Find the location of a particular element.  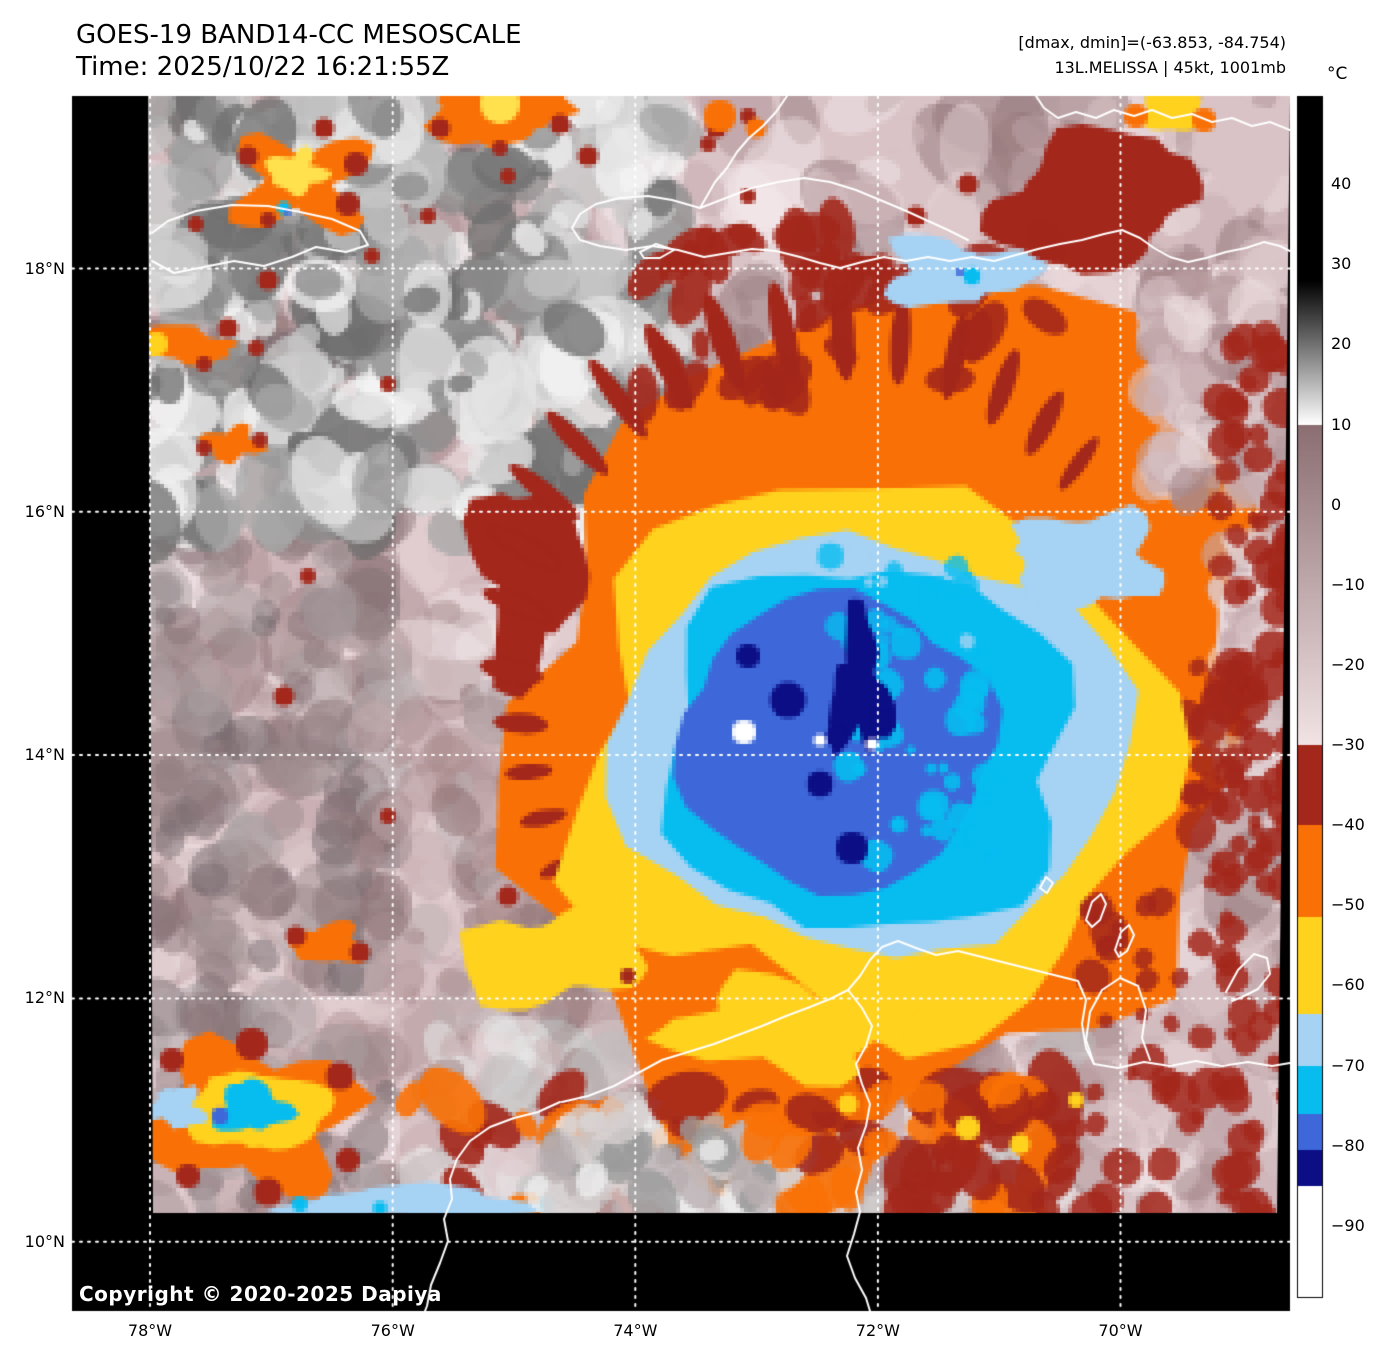

product-title: GOES-19 BAND14-CC MESOSCALE is located at coordinates (299, 35).